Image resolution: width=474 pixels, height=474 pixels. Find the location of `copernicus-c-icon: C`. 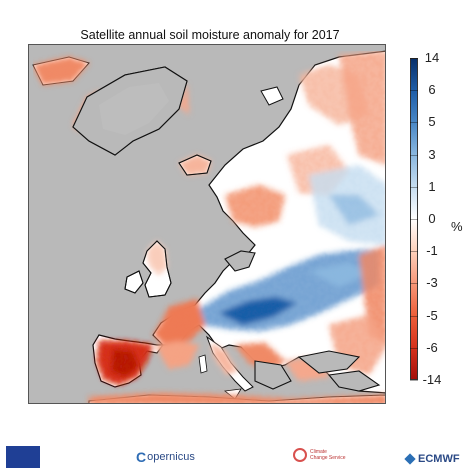

copernicus-c-icon: C is located at coordinates (141, 457).